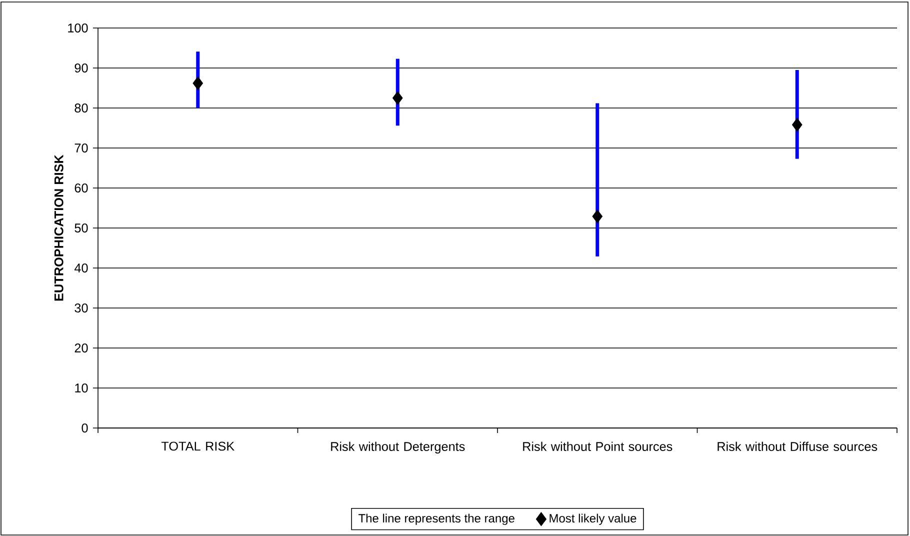 This screenshot has width=910, height=536. Describe the element at coordinates (81, 148) in the screenshot. I see `y-tick-label: 70` at that location.